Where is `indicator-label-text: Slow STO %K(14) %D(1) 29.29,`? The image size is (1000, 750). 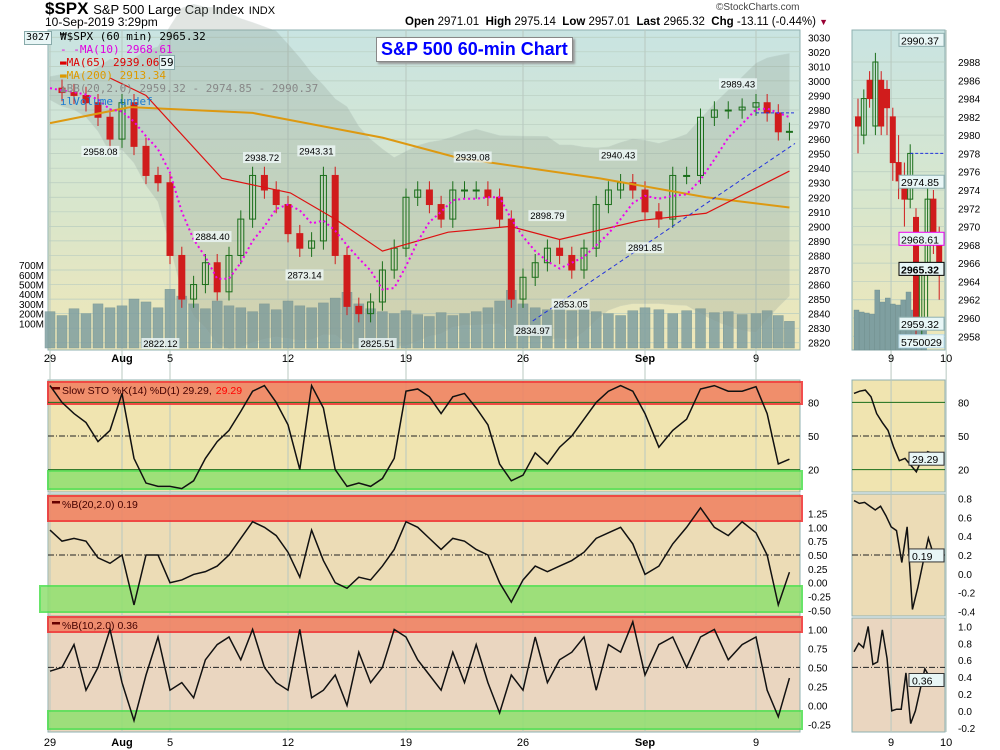 indicator-label-text: Slow STO %K(14) %D(1) 29.29, is located at coordinates (137, 391).